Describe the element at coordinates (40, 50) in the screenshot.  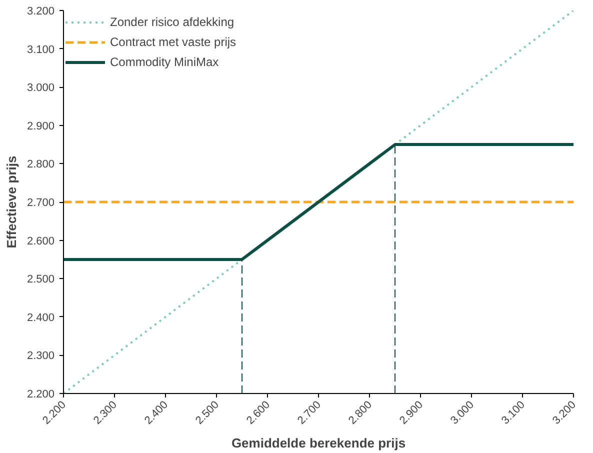
I see `y-tick-label: 3.100` at that location.